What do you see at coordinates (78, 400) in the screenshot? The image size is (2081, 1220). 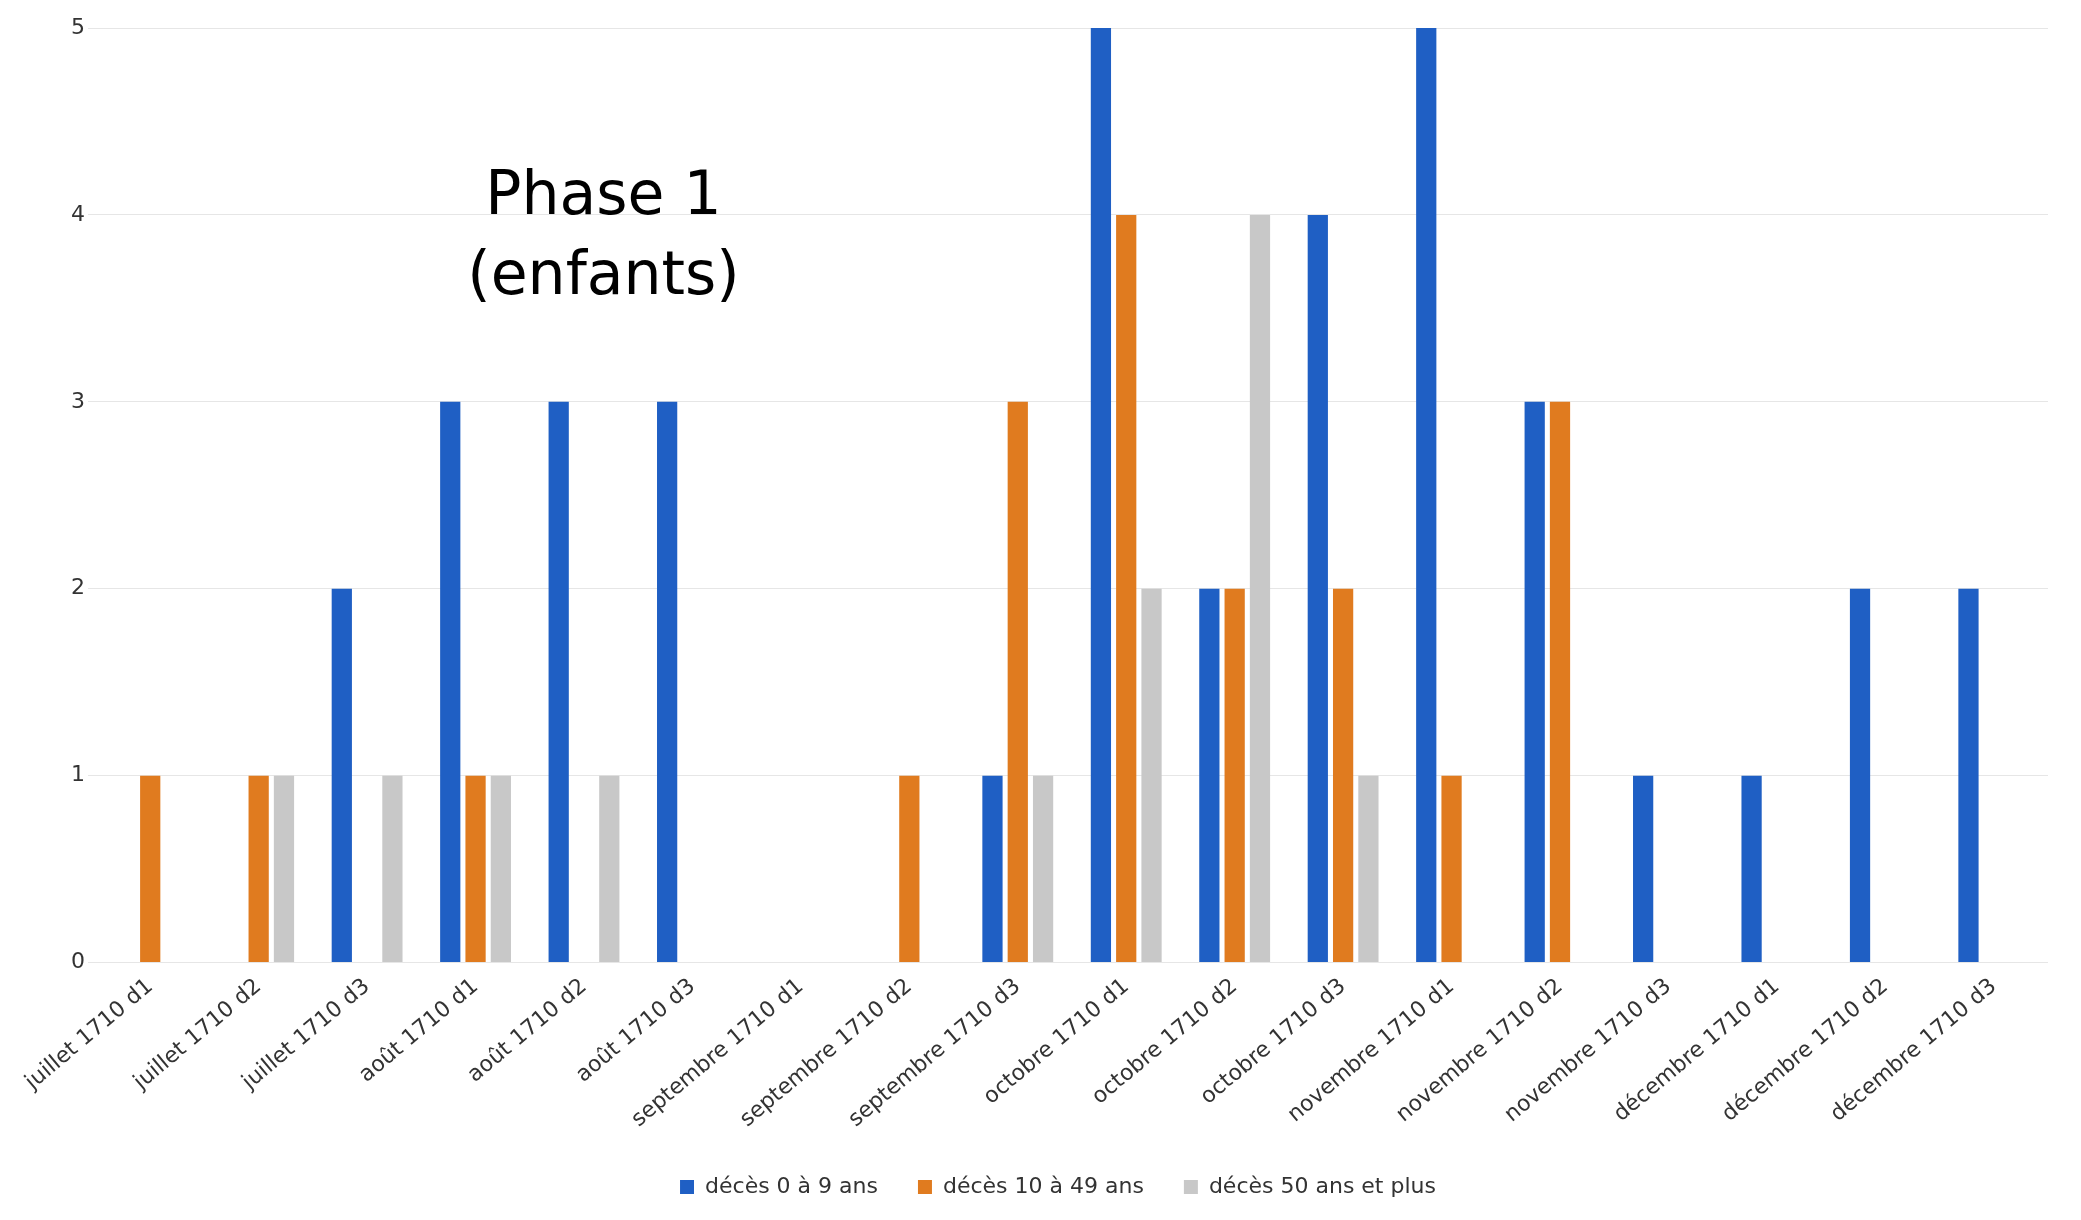 I see `y-tick-label: 3` at bounding box center [78, 400].